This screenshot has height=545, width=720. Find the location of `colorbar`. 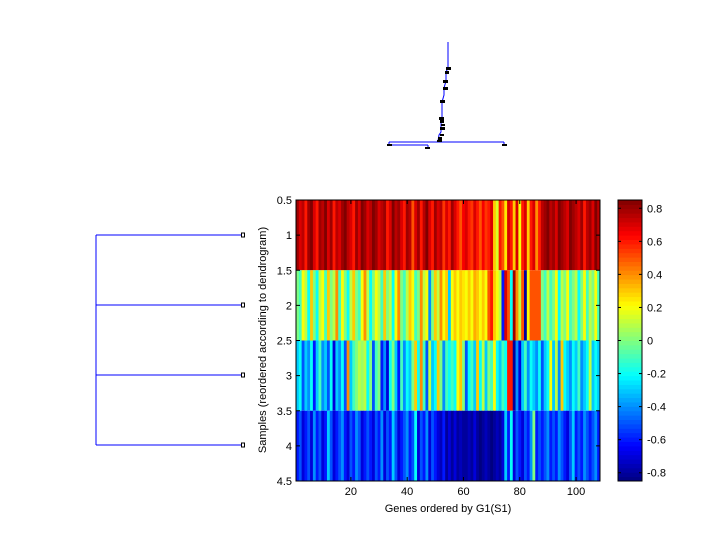

colorbar is located at coordinates (630, 341).